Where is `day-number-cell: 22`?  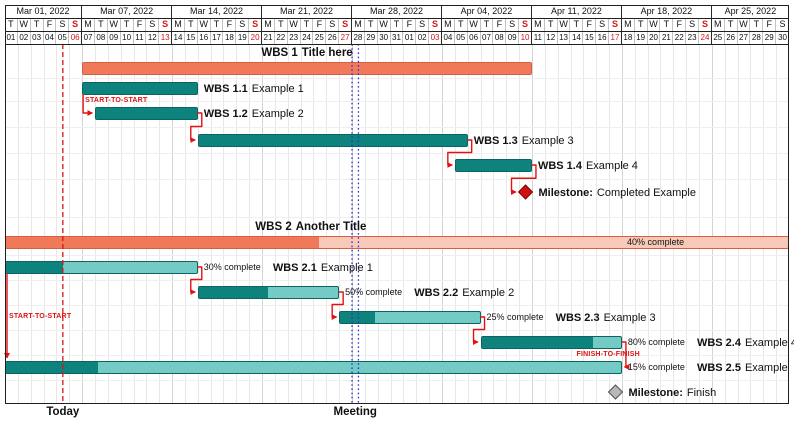 day-number-cell: 22 is located at coordinates (281, 37).